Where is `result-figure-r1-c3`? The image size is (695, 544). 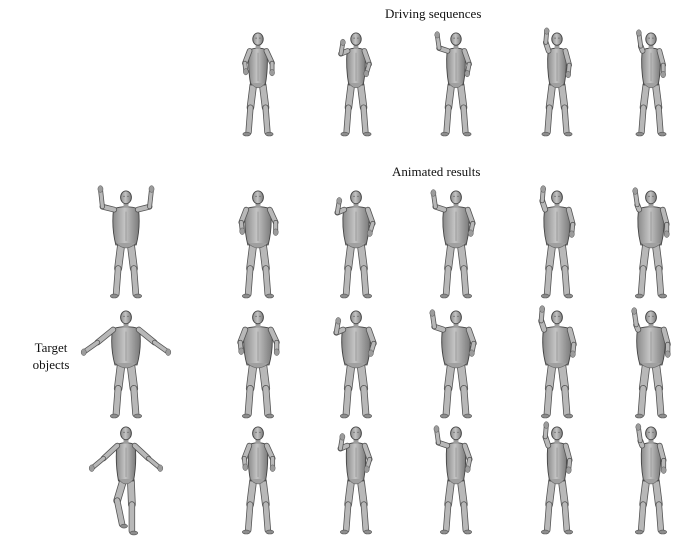
result-figure-r1-c3 is located at coordinates (453, 244).